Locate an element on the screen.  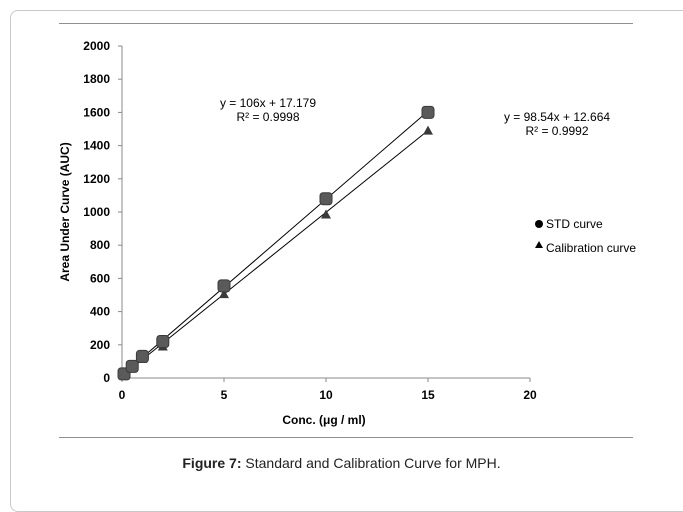
x-tick-label: 10 is located at coordinates (326, 395).